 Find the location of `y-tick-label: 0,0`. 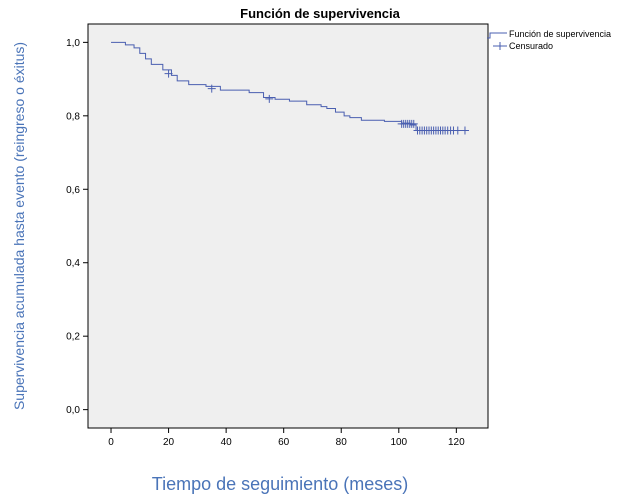

y-tick-label: 0,0 is located at coordinates (73, 410).